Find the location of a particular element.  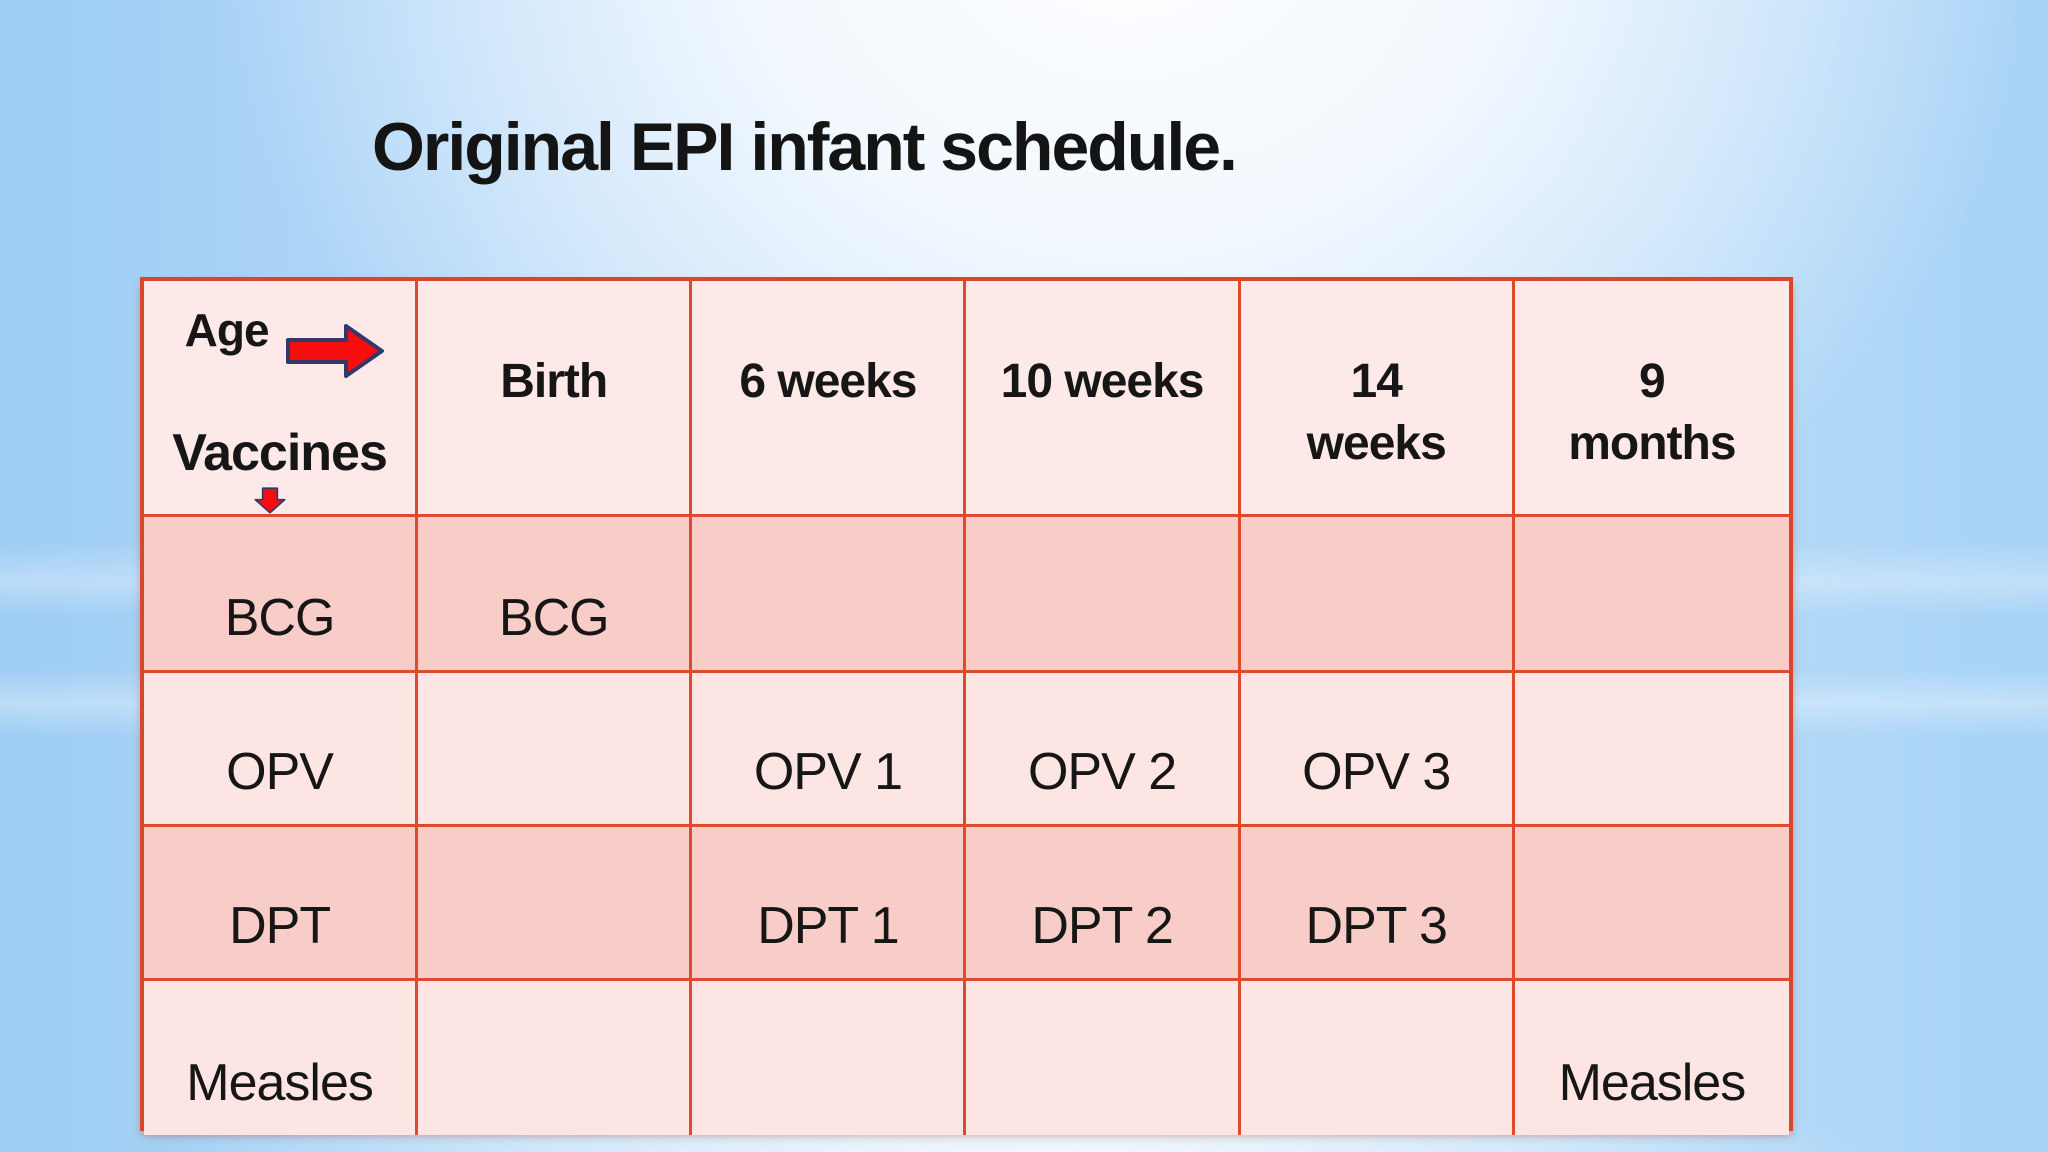

col-header-label: 6 weeks is located at coordinates (828, 381).